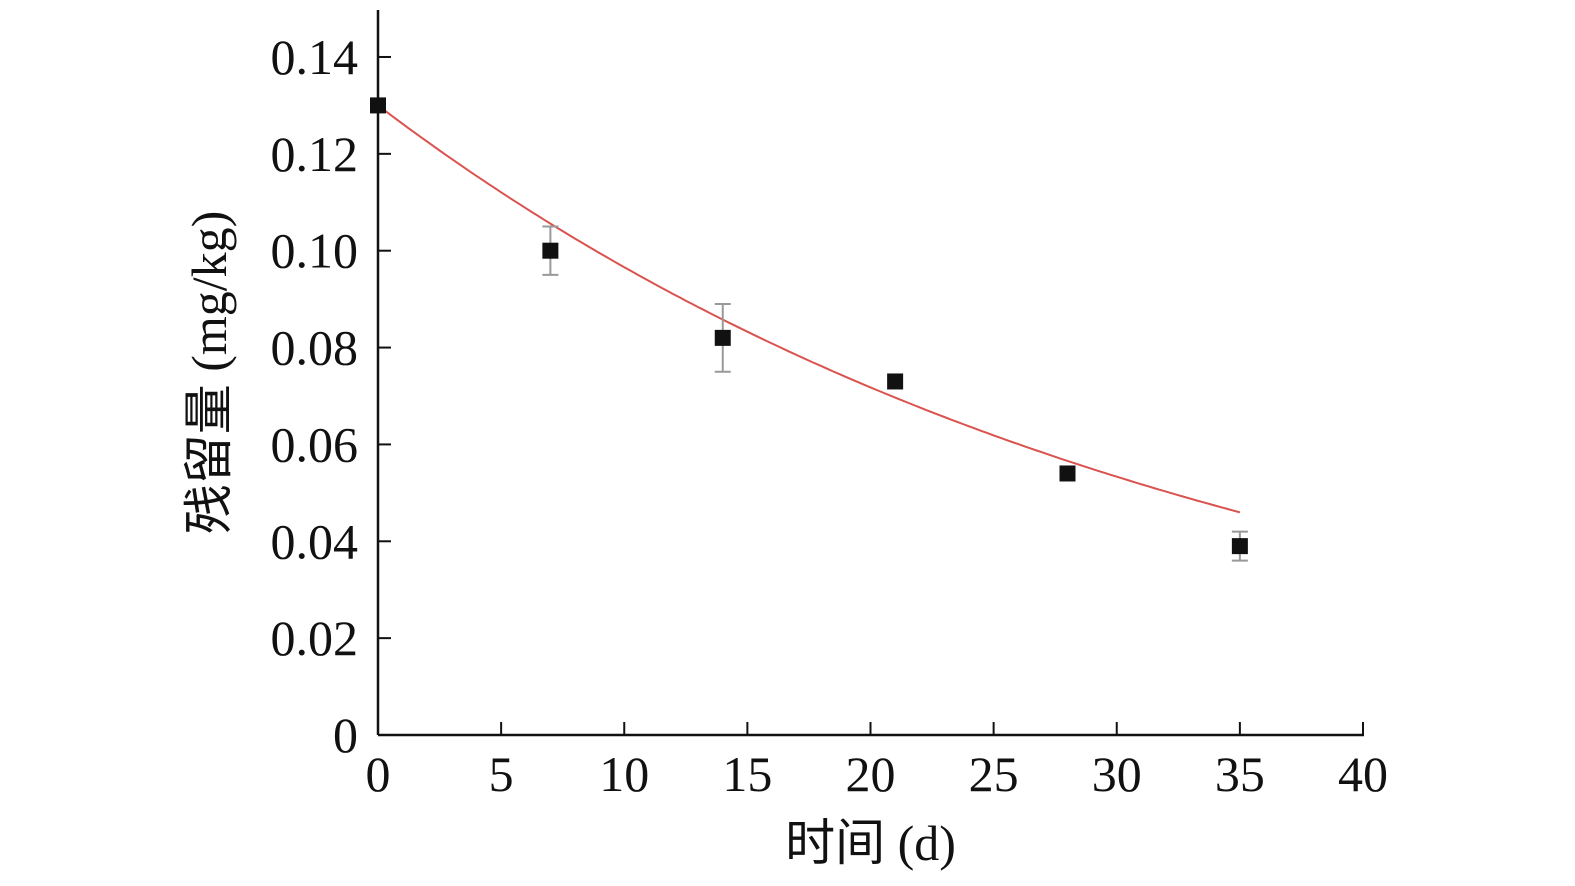 Image resolution: width=1575 pixels, height=886 pixels. Describe the element at coordinates (501, 774) in the screenshot. I see `x-tick-label: 5` at that location.